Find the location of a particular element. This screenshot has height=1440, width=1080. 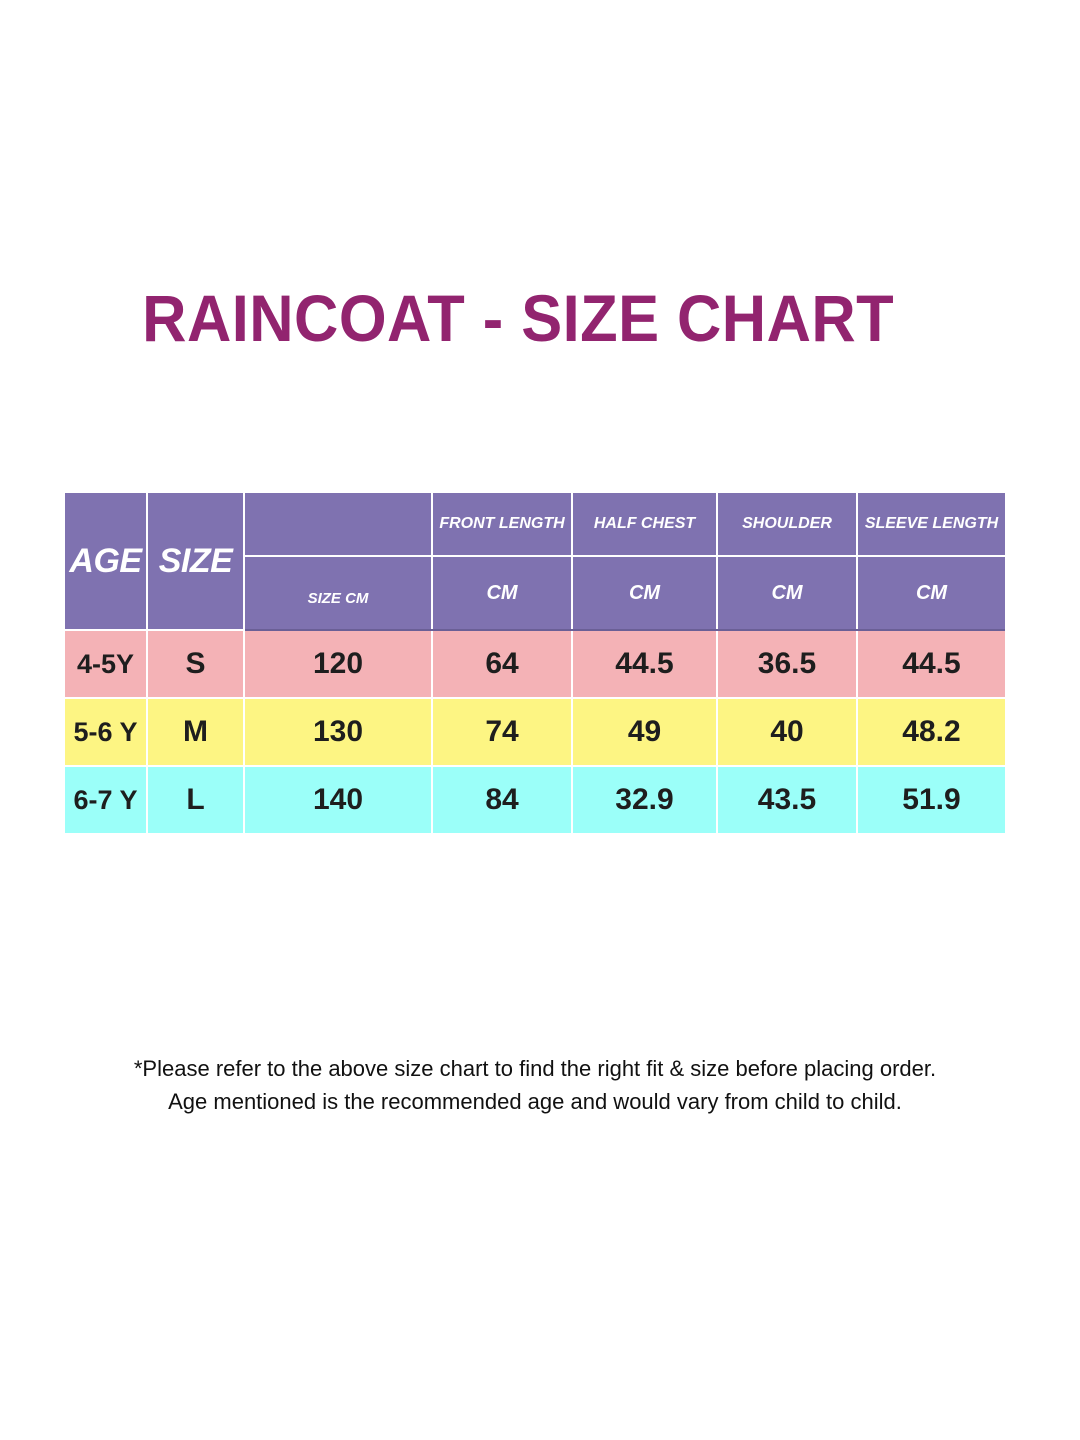

size-cm-cell: 130 is located at coordinates (338, 732).